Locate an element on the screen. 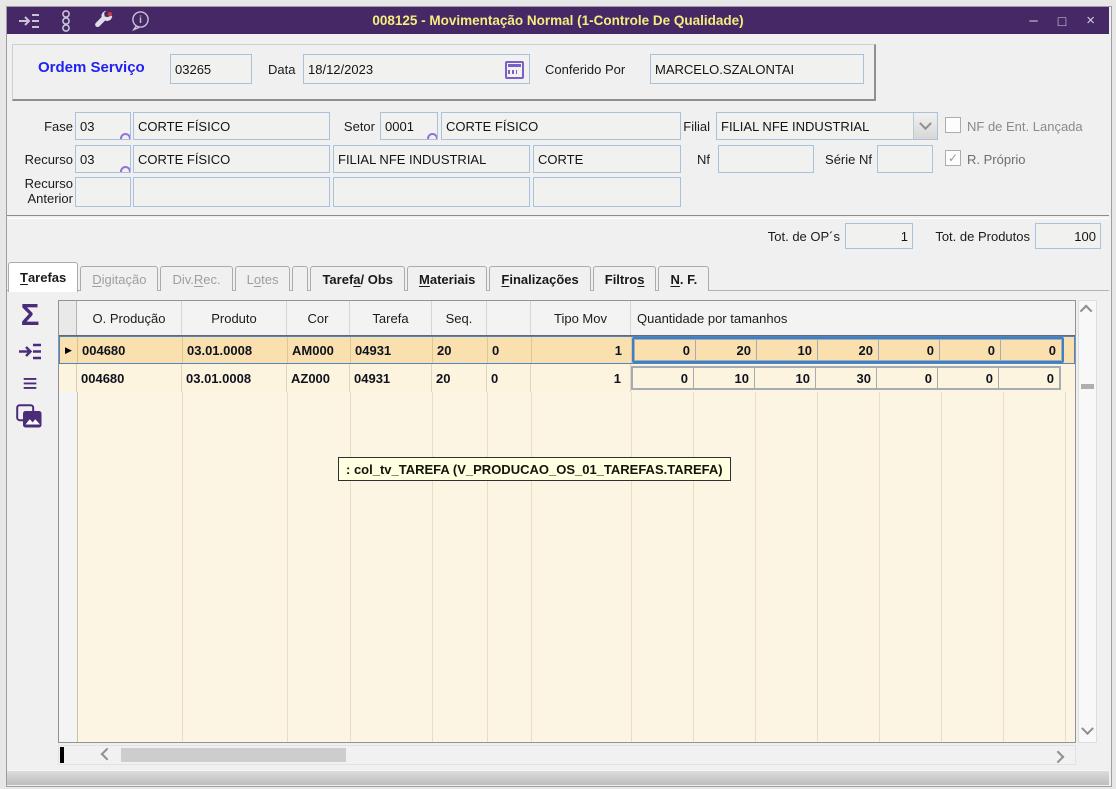  scroll-right-button is located at coordinates (1059, 755).